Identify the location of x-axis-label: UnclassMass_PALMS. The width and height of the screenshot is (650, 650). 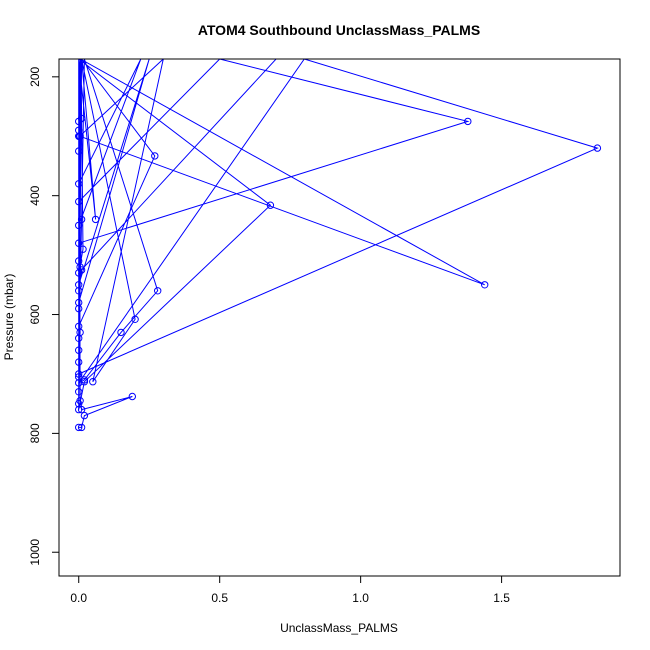
(339, 628).